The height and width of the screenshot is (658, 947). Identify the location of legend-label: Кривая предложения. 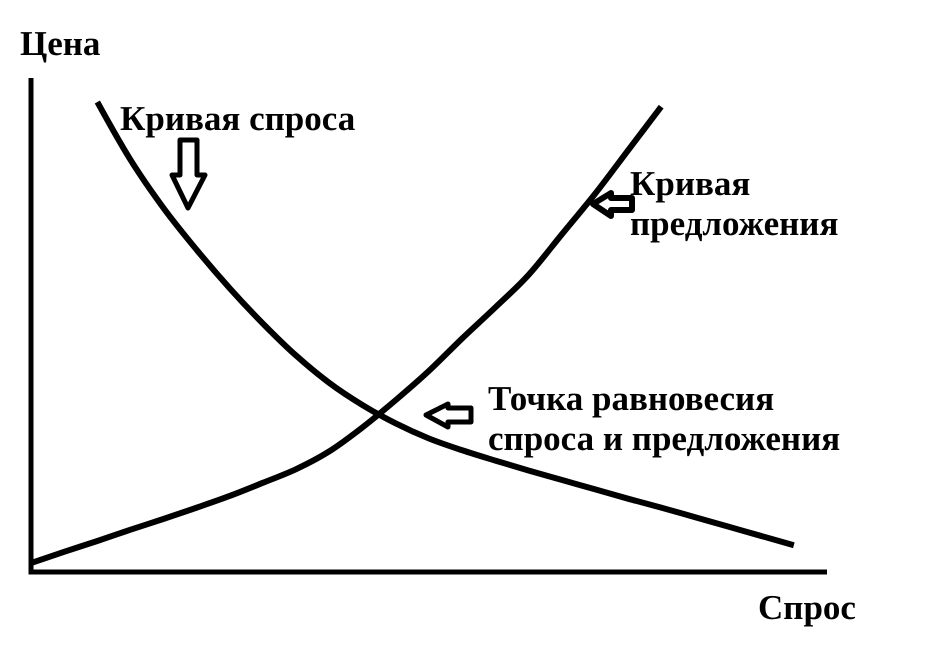
(734, 203).